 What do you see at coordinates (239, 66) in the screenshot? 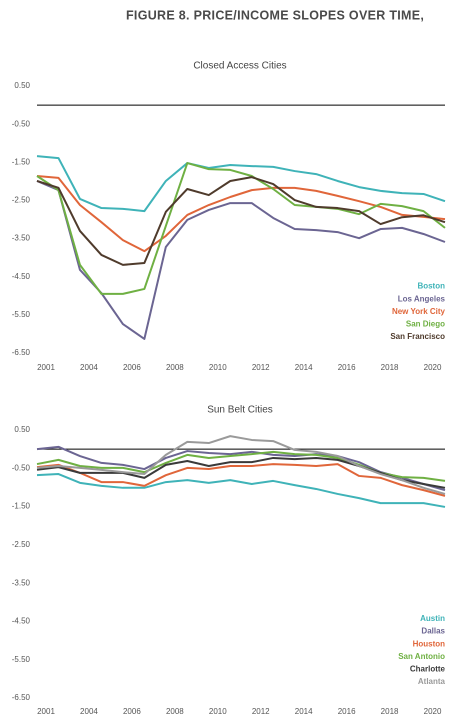
I see `chart-title: Closed Access Cities` at bounding box center [239, 66].